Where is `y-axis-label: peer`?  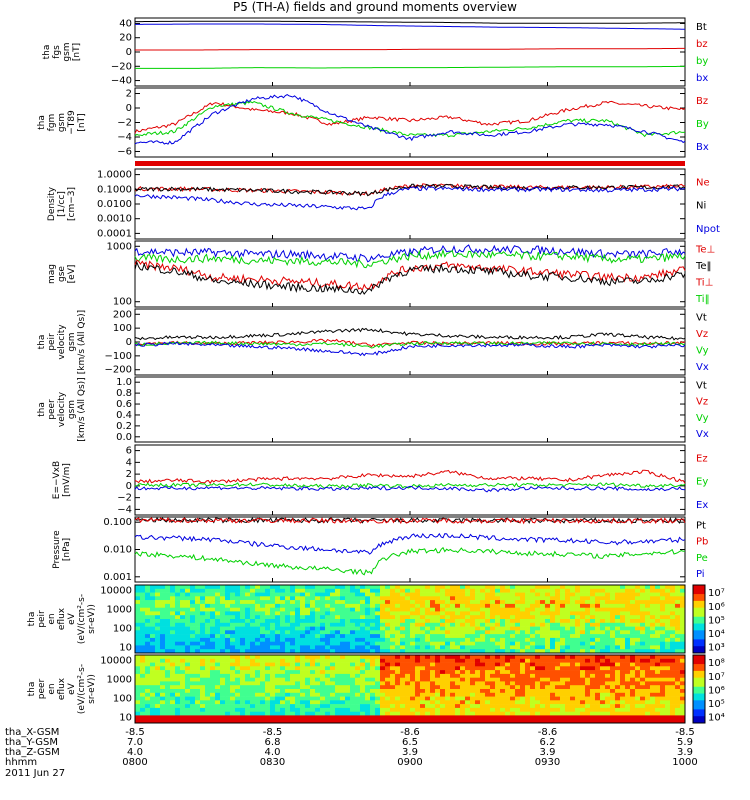
y-axis-label: peer is located at coordinates (52, 409).